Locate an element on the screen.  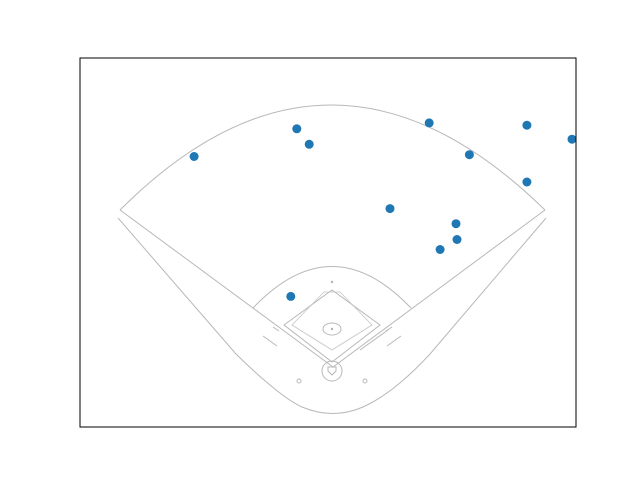
outfield-wall is located at coordinates (332, 157).